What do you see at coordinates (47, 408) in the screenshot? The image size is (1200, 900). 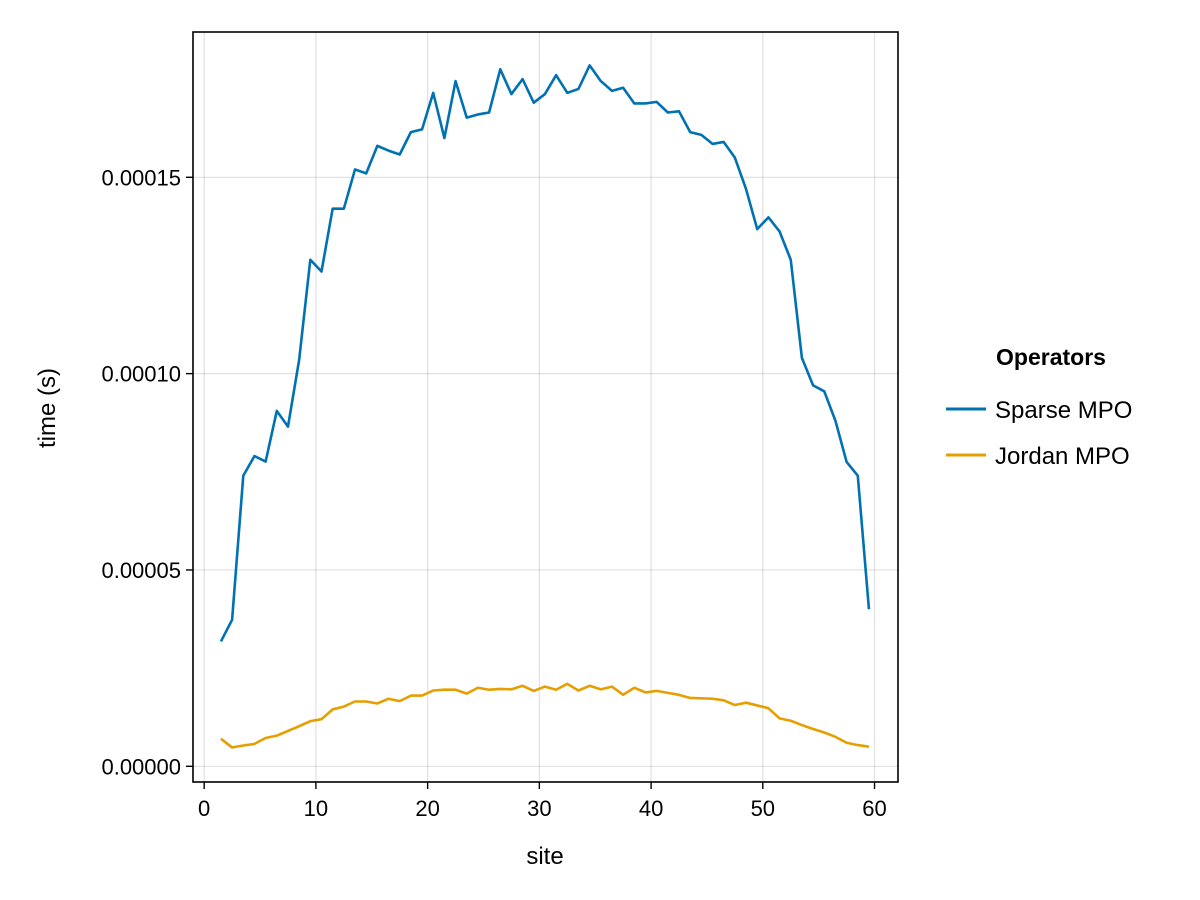 I see `y-axis-label: time (s)` at bounding box center [47, 408].